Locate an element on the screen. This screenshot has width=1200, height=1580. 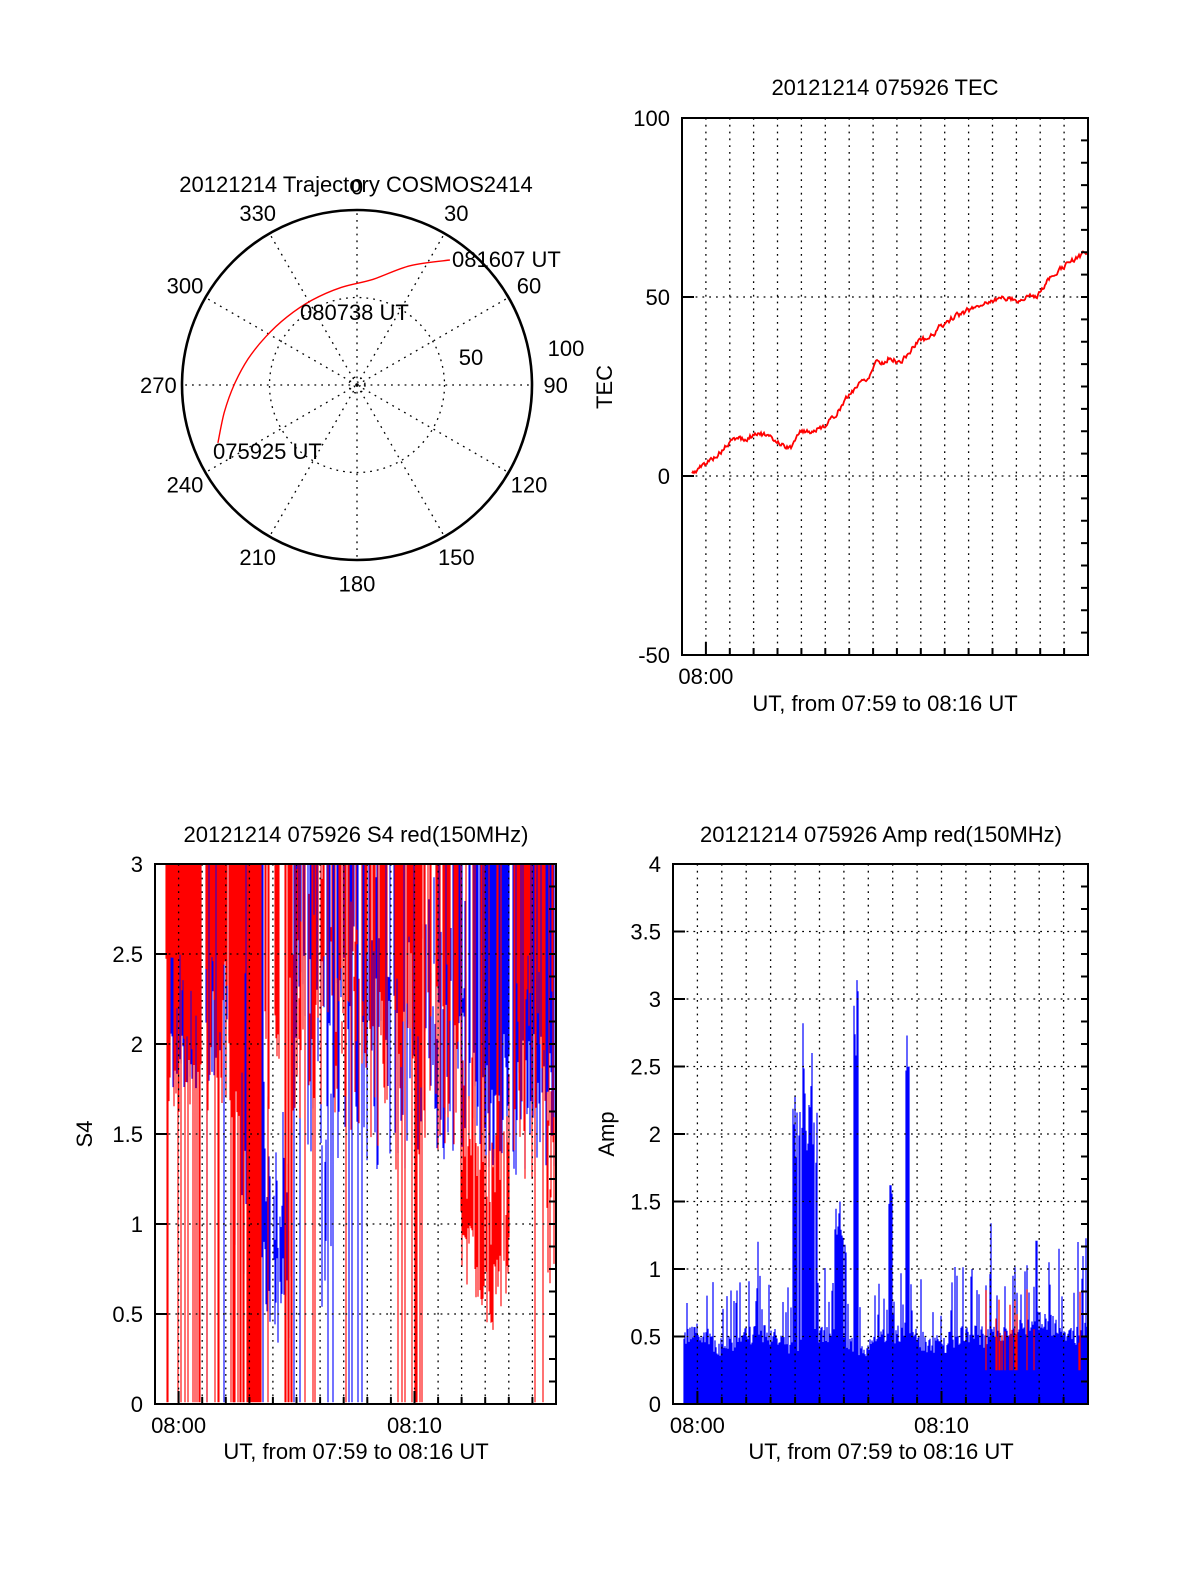
polar-az-label-270: 270 is located at coordinates (158, 385).